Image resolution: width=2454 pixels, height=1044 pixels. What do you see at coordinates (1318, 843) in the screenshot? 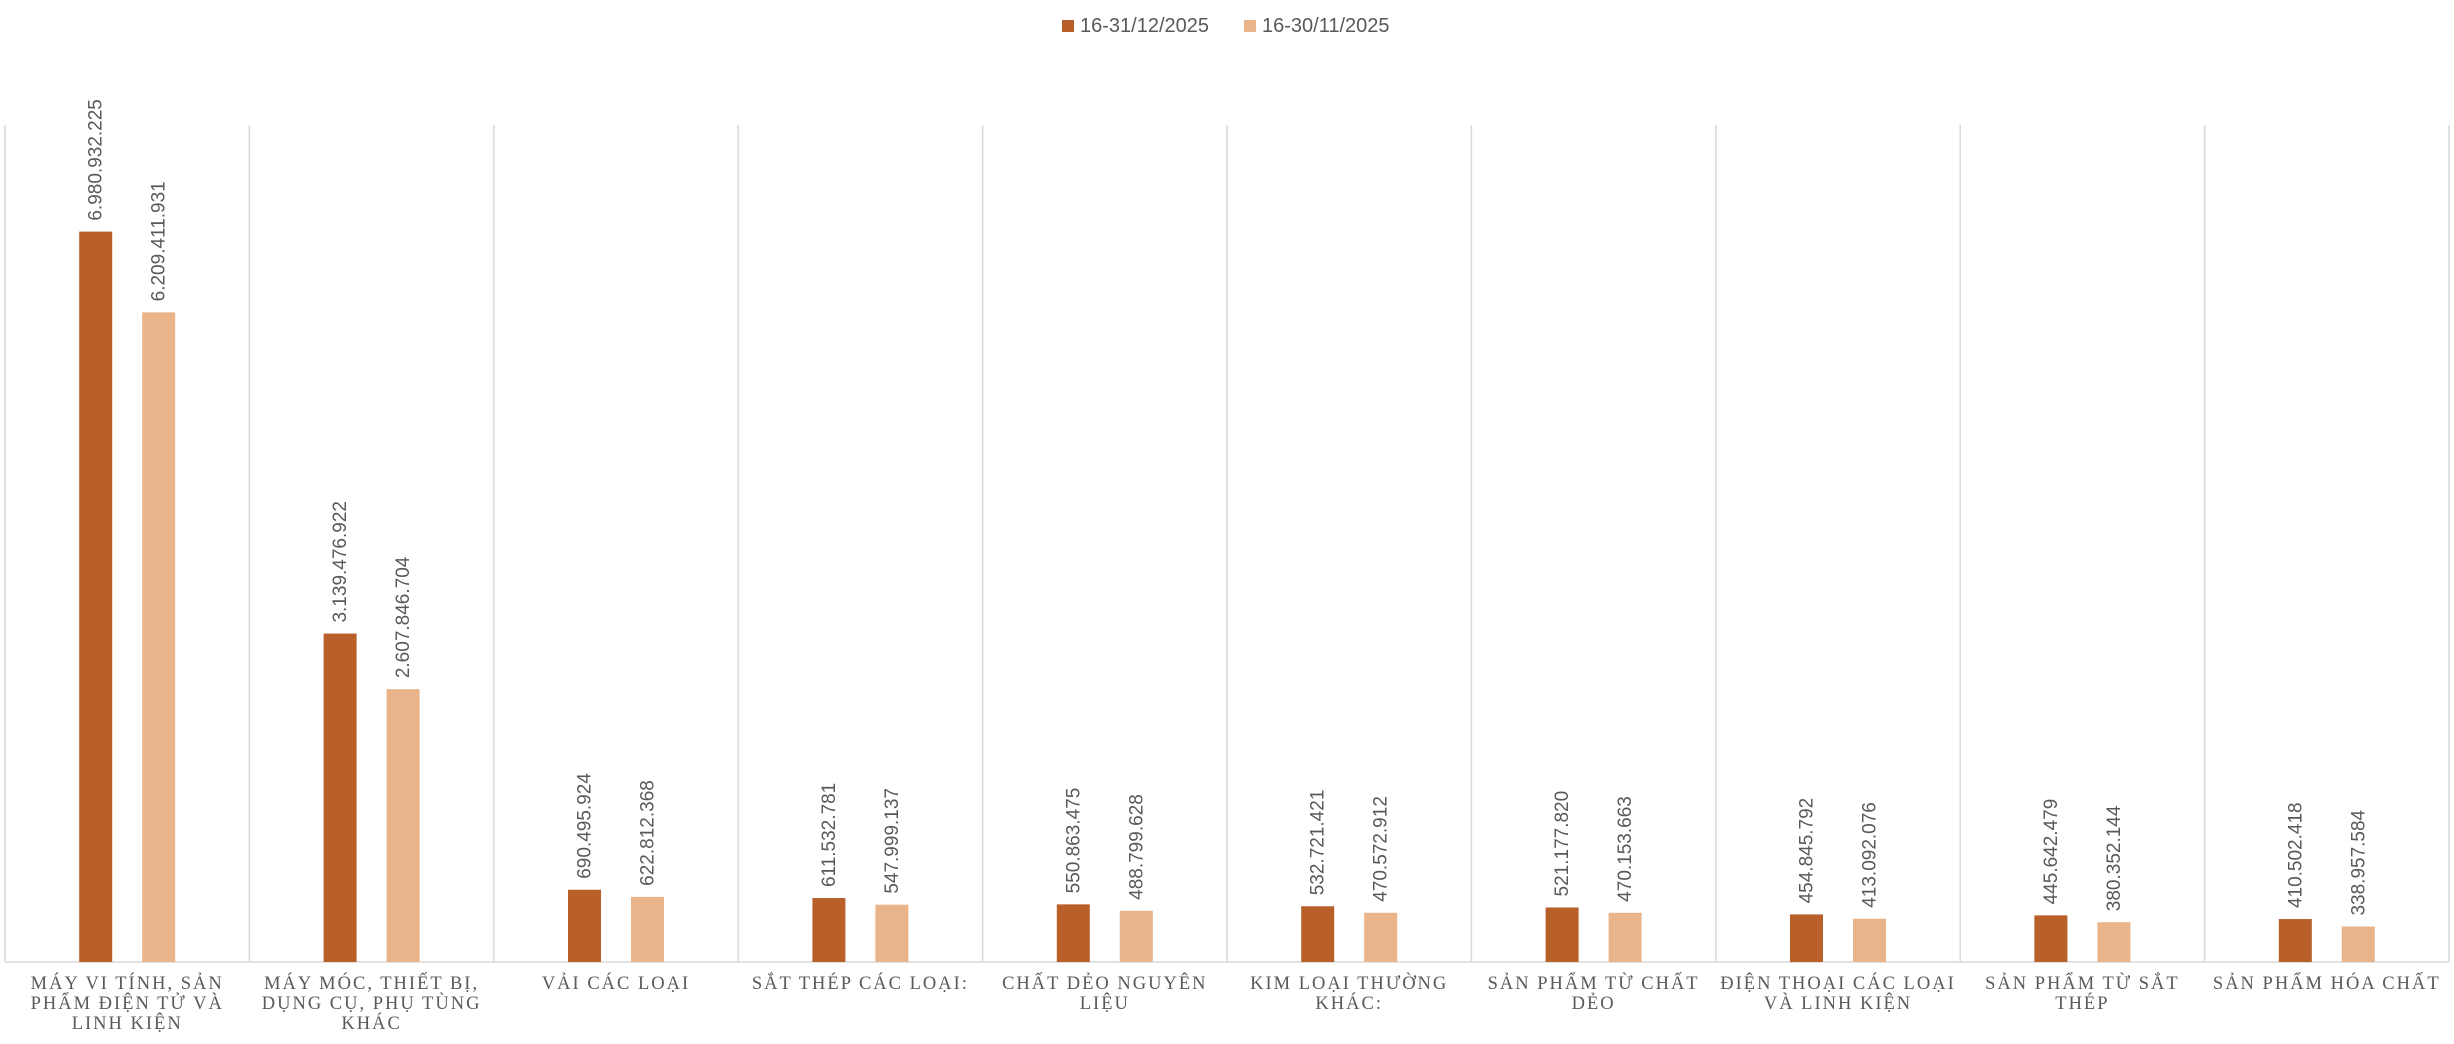
I see `value-label-dec-6: 532.721.421` at bounding box center [1318, 843].